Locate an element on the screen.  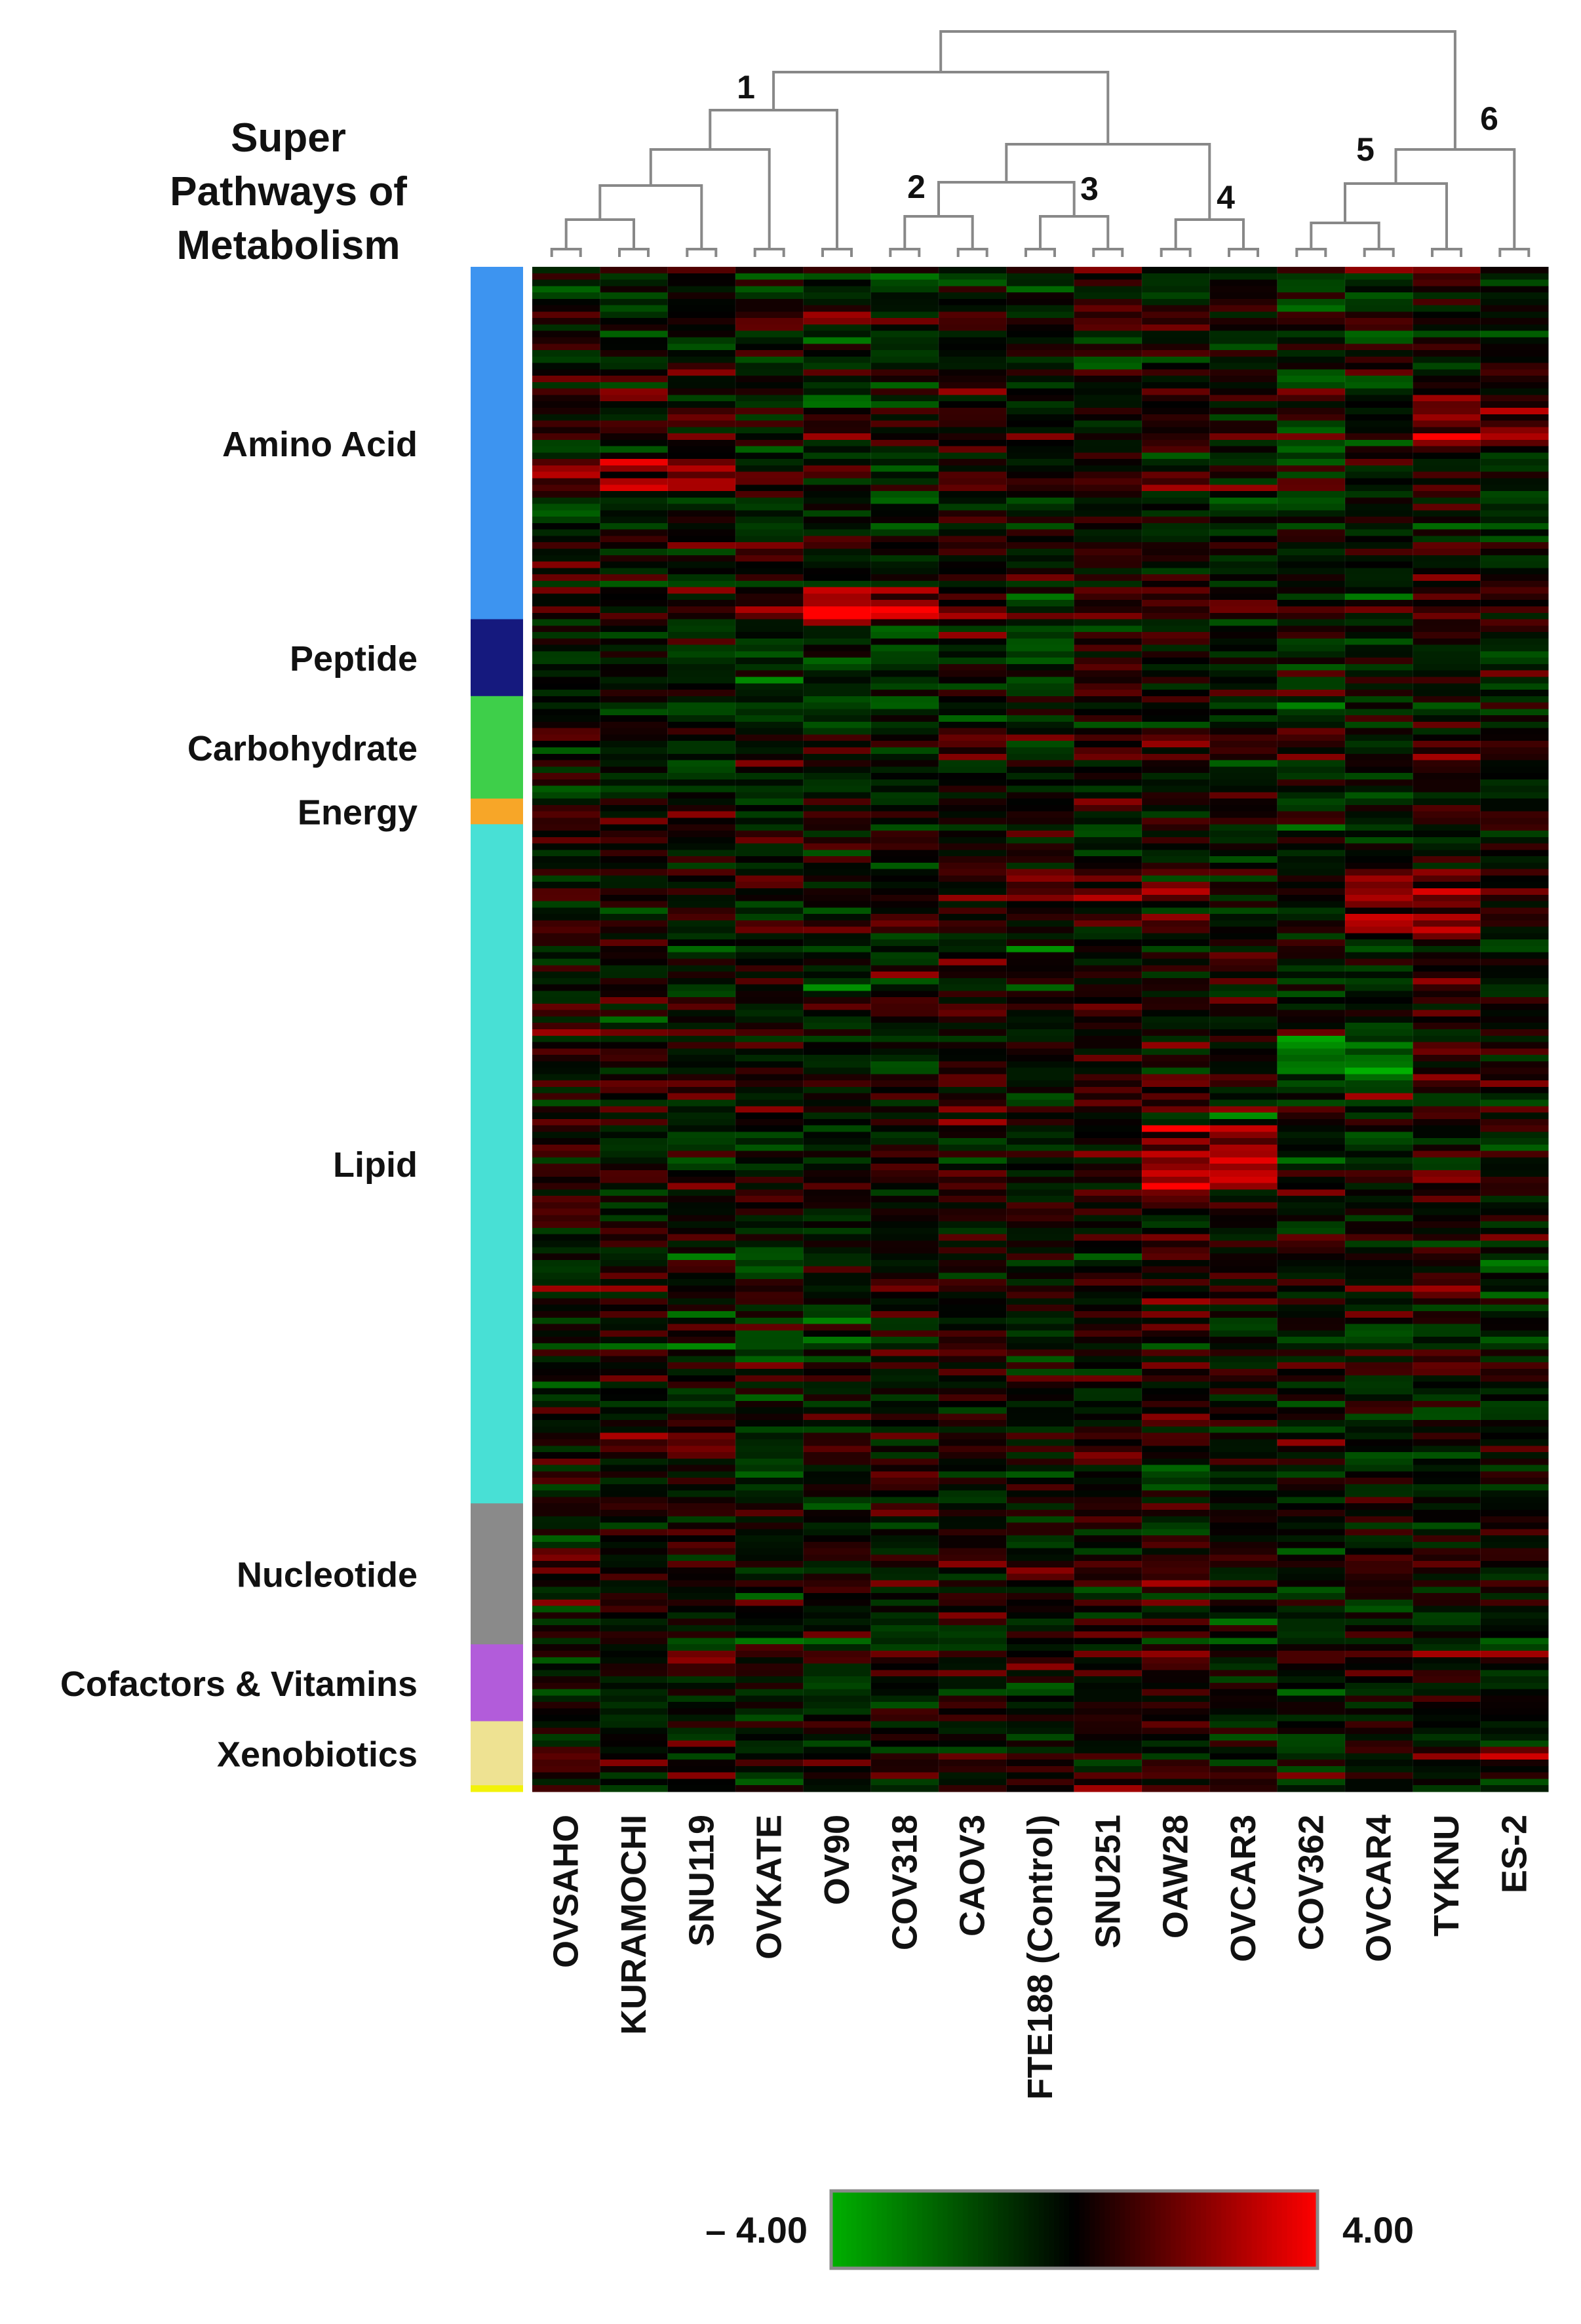
pathway-label: Cofactors & Vitamins is located at coordinates (239, 1684).